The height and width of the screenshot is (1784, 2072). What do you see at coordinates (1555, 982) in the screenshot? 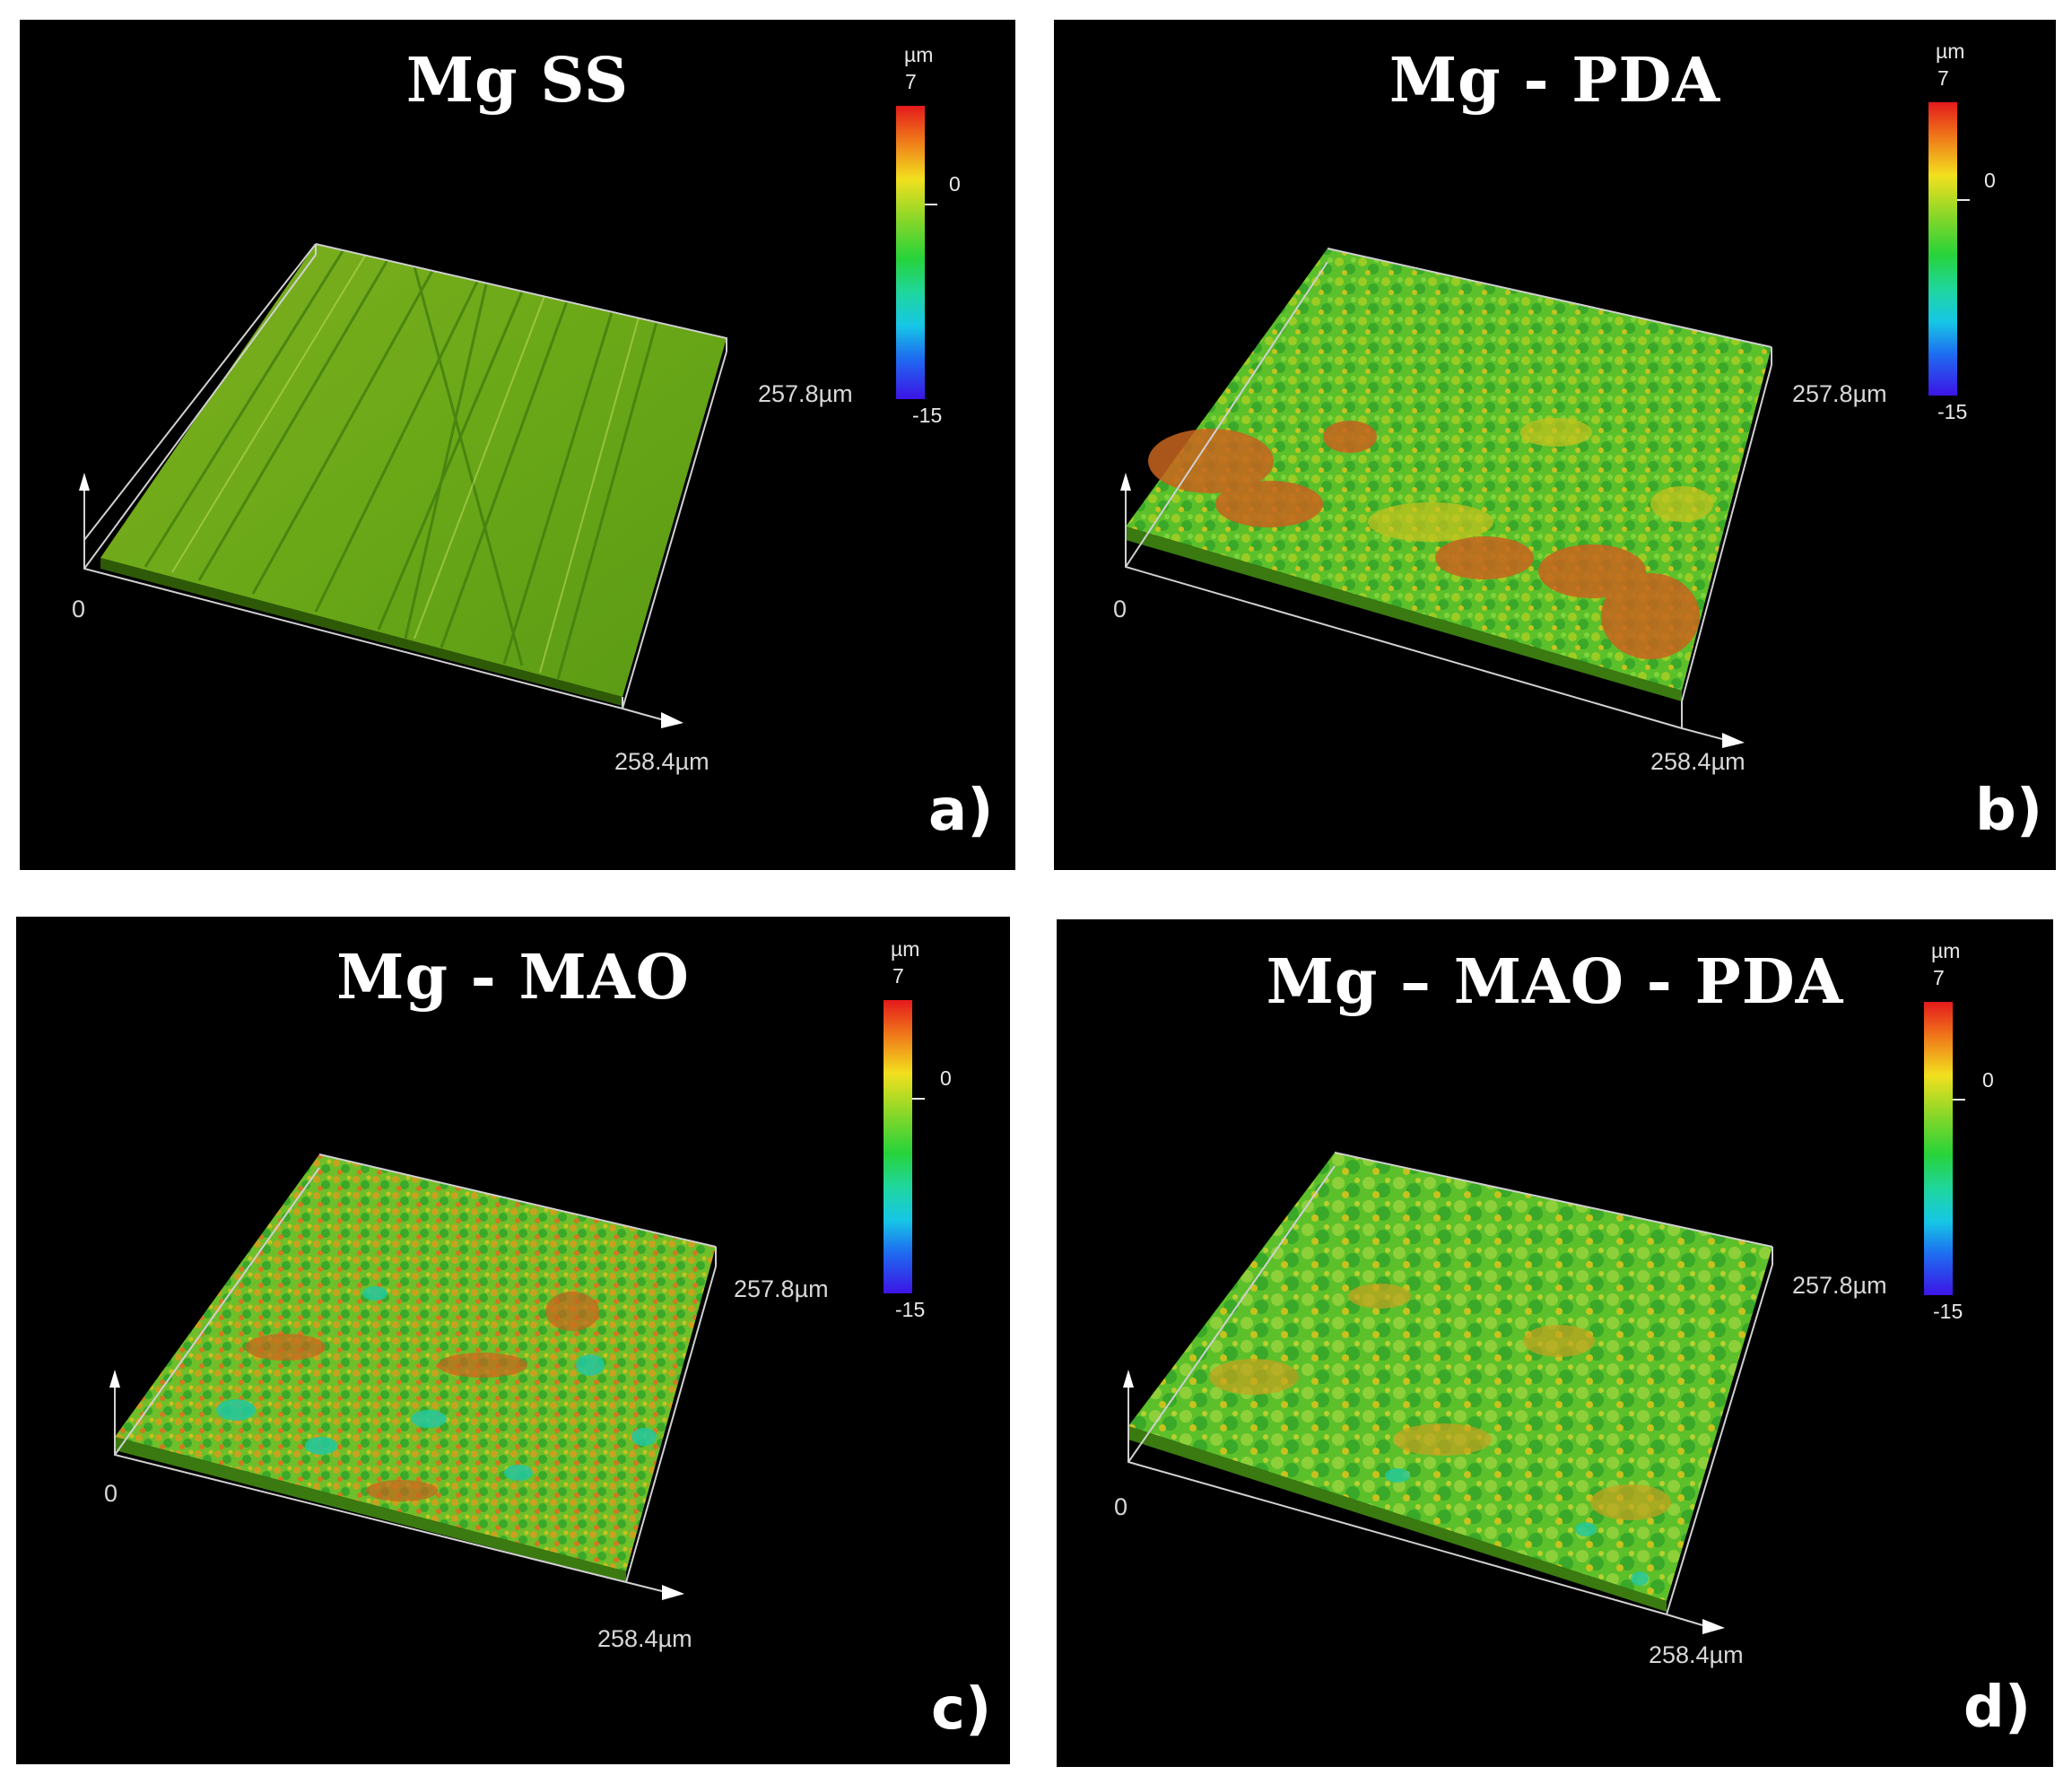
I see `panel-title: Mg – MAO - PDA` at bounding box center [1555, 982].